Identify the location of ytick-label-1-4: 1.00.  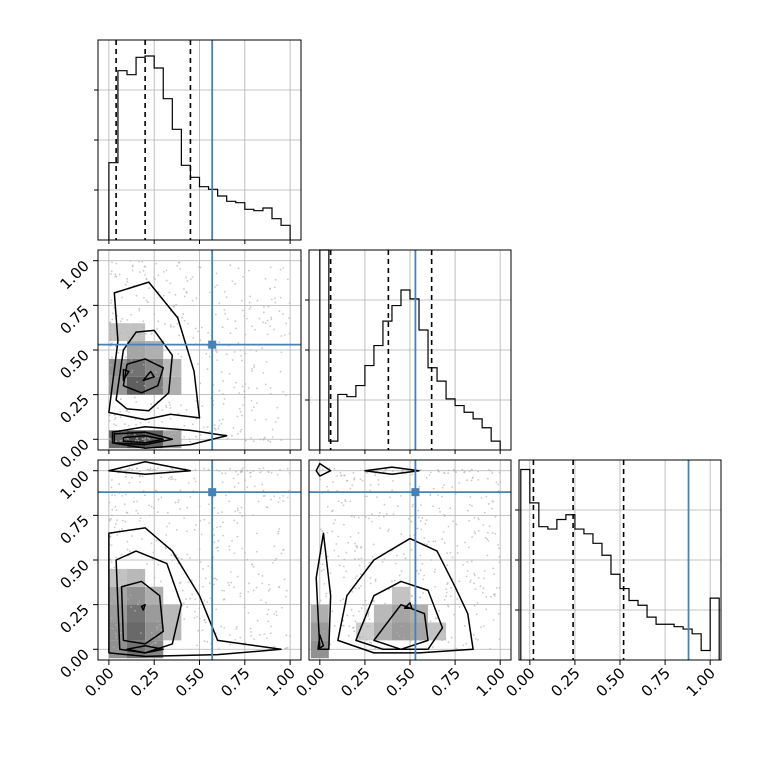
(74, 275).